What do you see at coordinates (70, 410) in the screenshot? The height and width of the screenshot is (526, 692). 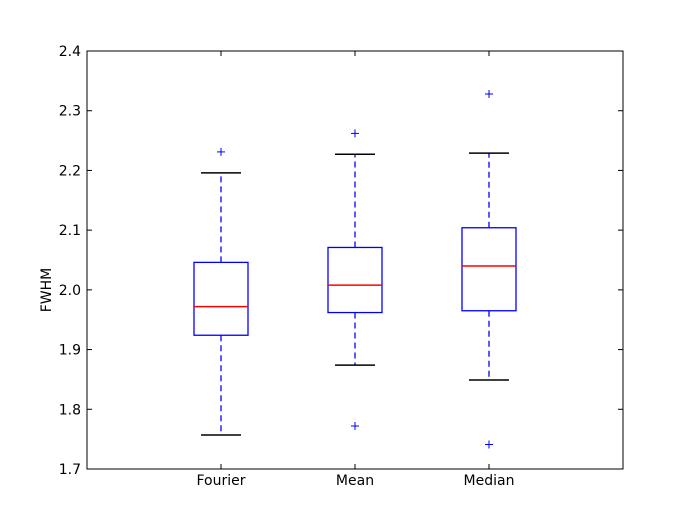 I see `y-tick-label: 1.8` at bounding box center [70, 410].